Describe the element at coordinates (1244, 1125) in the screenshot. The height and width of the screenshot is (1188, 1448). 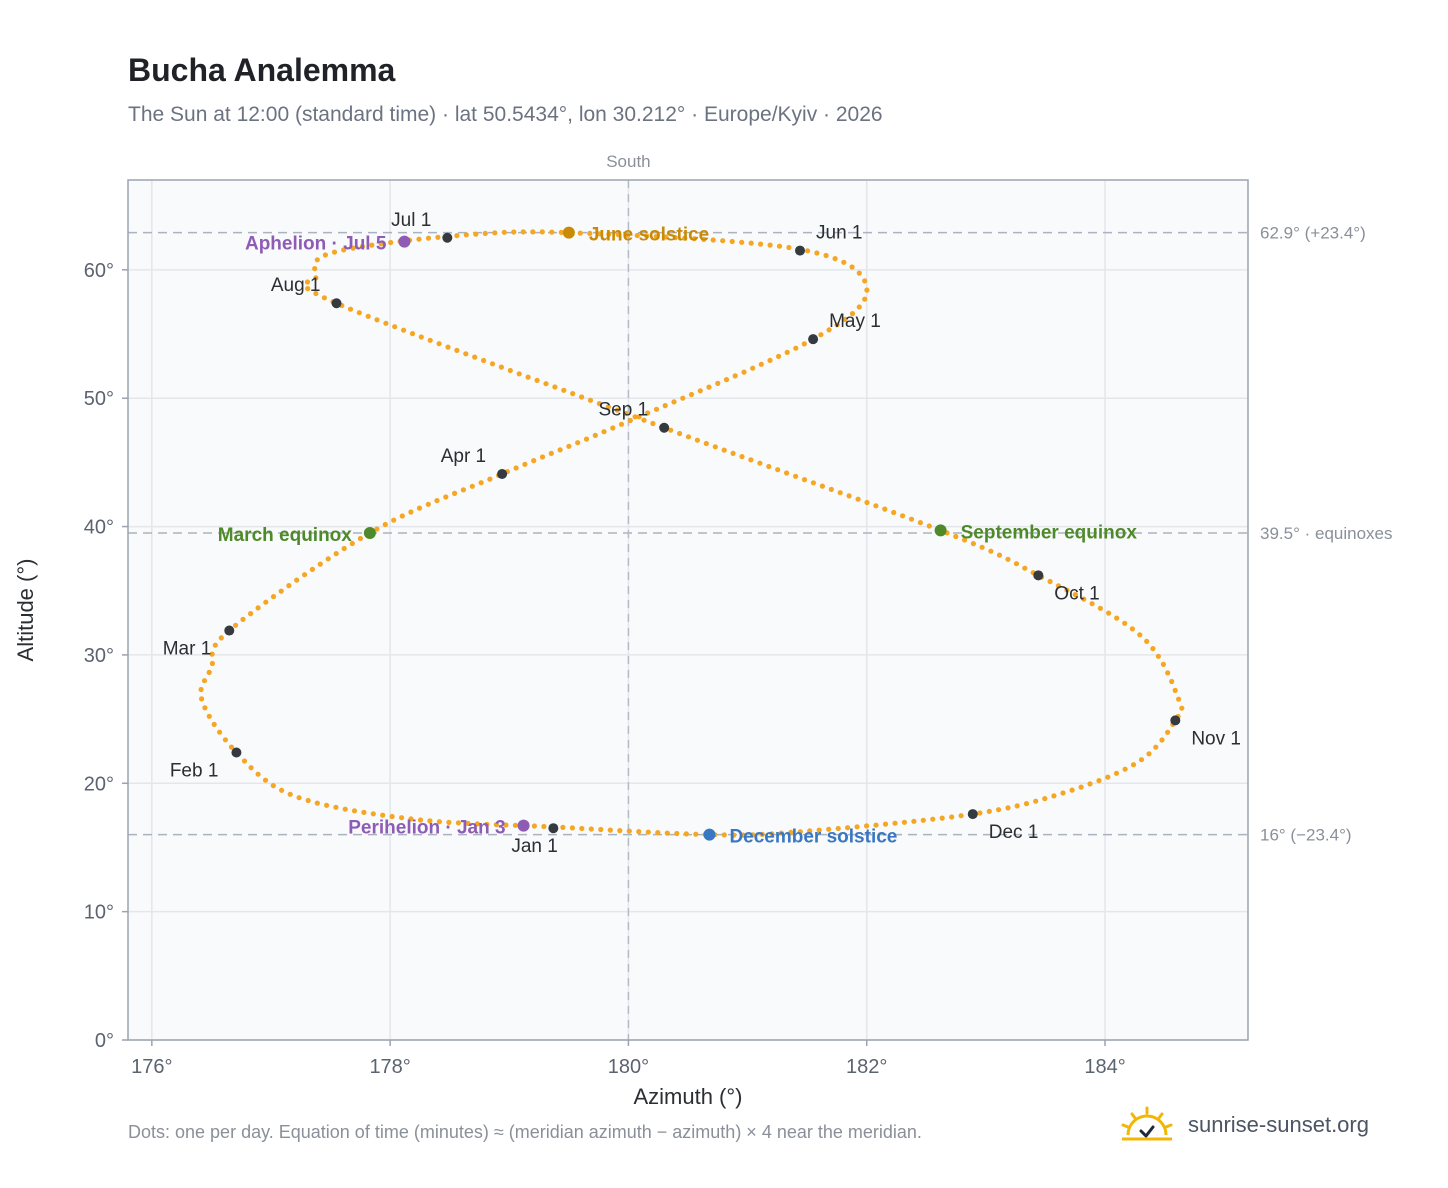
I see `brand-logo: sunrise-sunset.org` at that location.